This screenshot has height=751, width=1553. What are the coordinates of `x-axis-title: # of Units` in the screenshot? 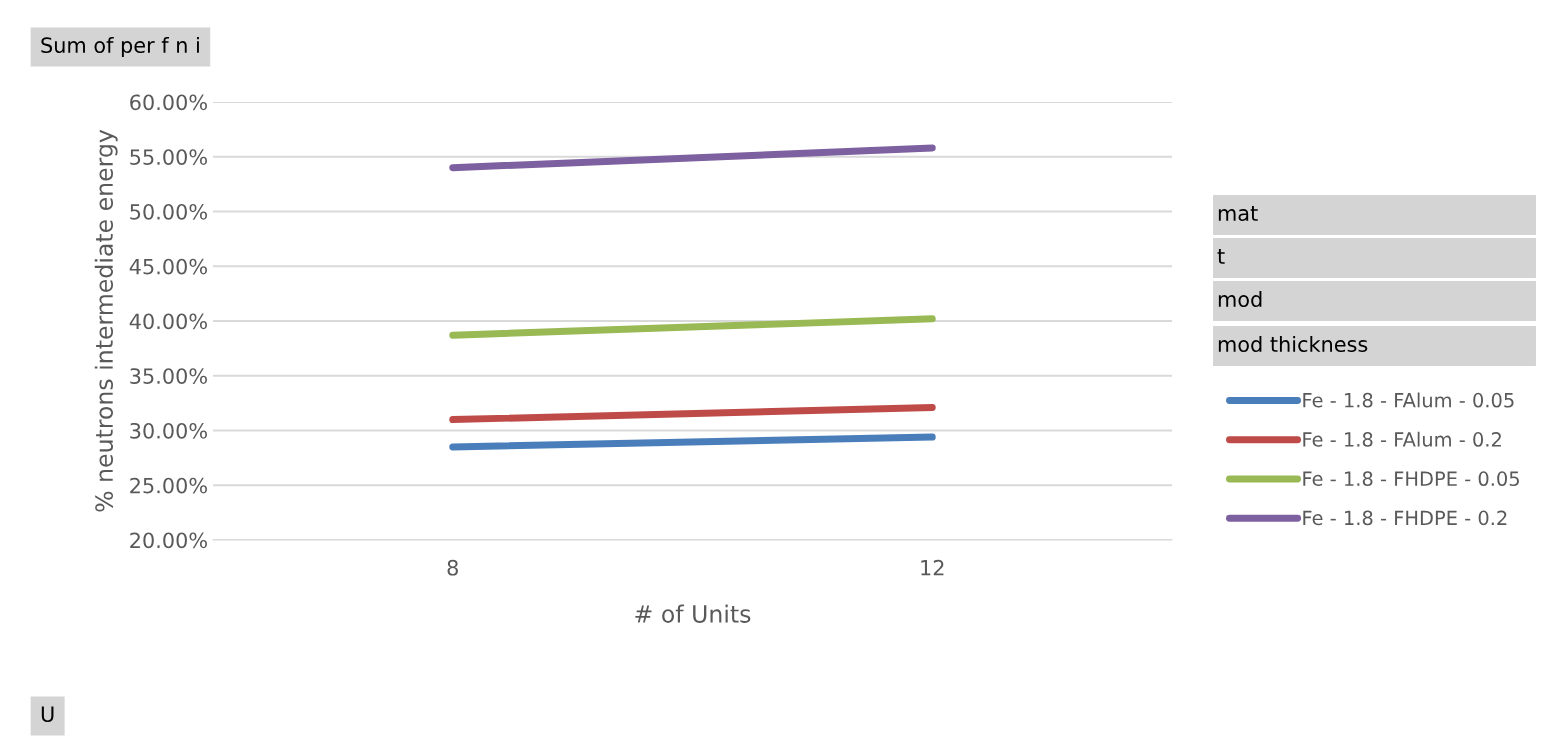 It's located at (693, 613).